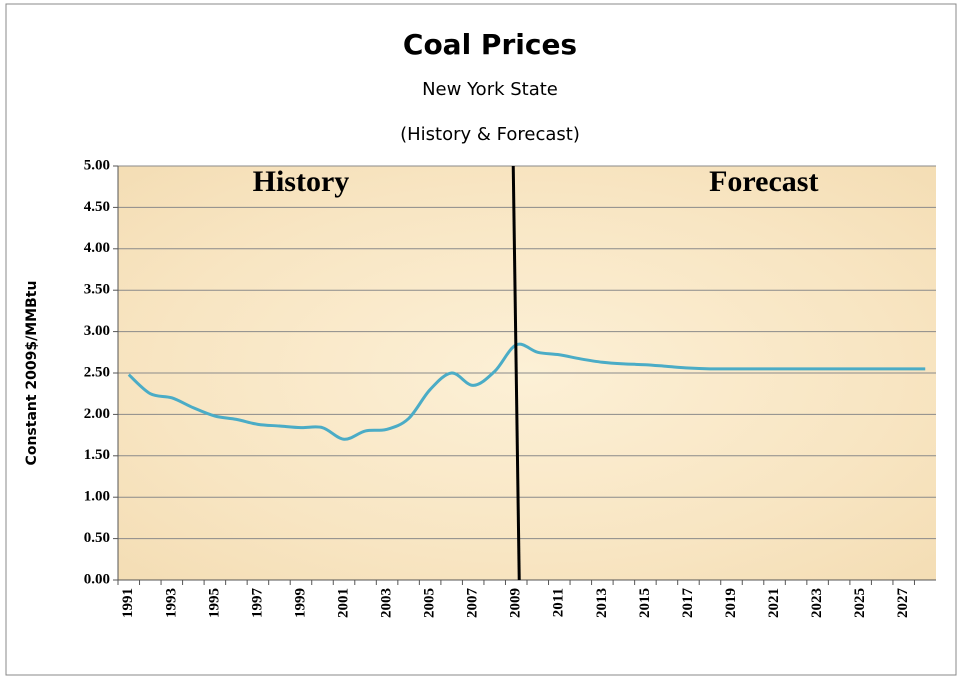  I want to click on x-tick-label: 2019, so click(731, 603).